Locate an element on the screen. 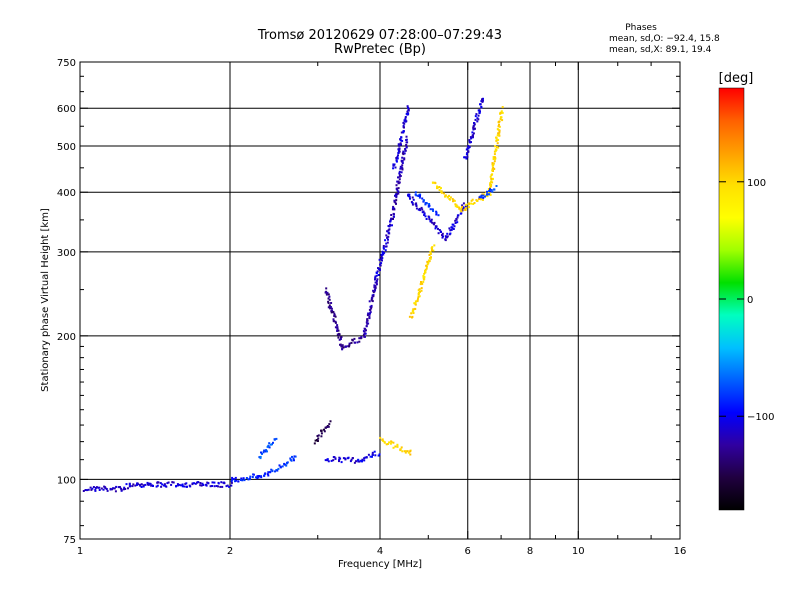 The width and height of the screenshot is (800, 600). x-tick-label: 16 is located at coordinates (680, 551).